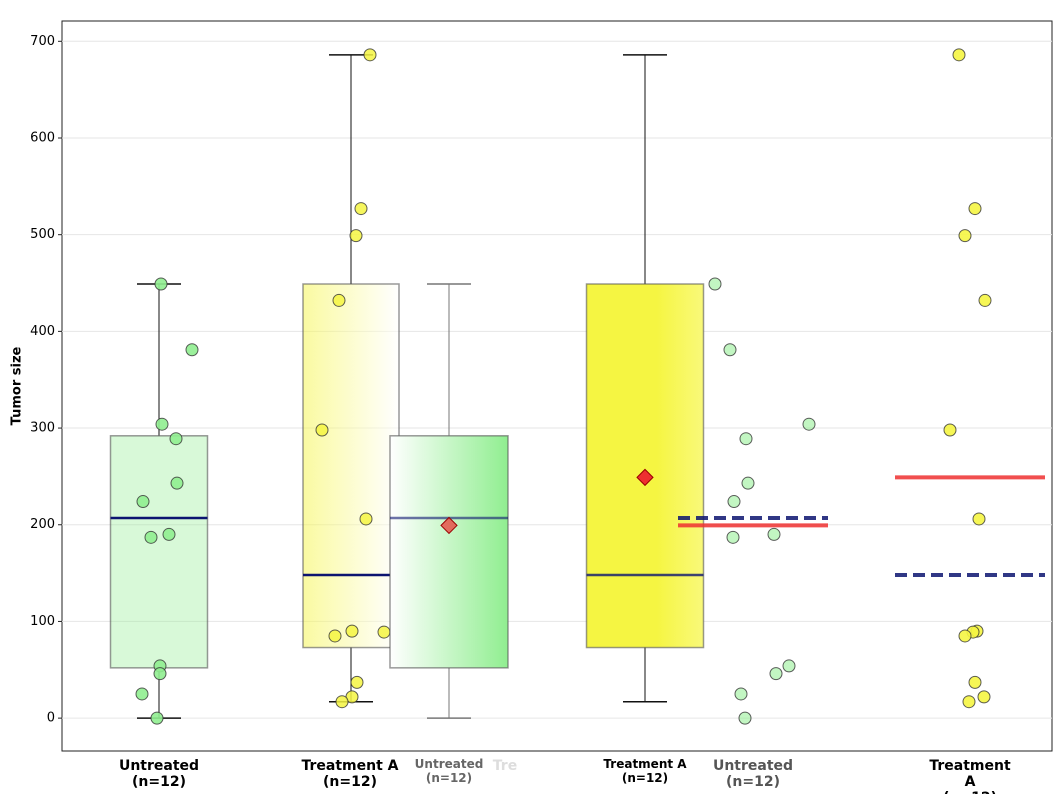 This screenshot has width=1058, height=794. What do you see at coordinates (42, 331) in the screenshot?
I see `y-tick-label: 400` at bounding box center [42, 331].